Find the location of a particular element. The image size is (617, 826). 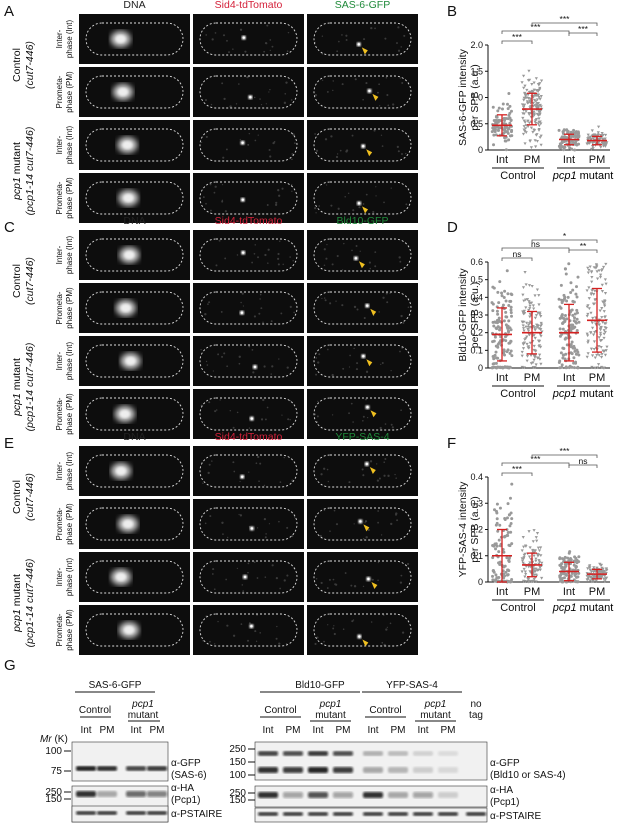

panel-letter-D: D is located at coordinates (452, 227).